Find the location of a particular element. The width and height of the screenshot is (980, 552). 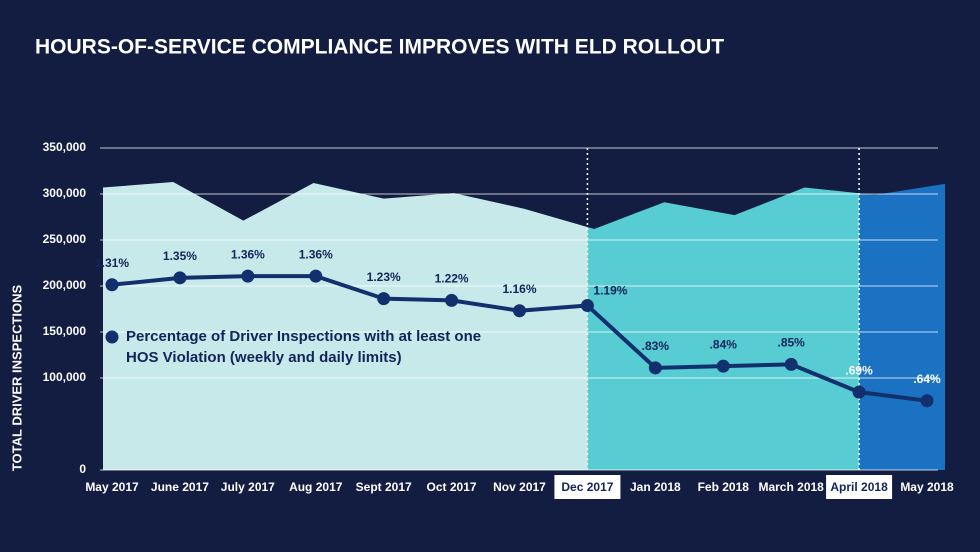

data-label: 1.35% is located at coordinates (180, 256).